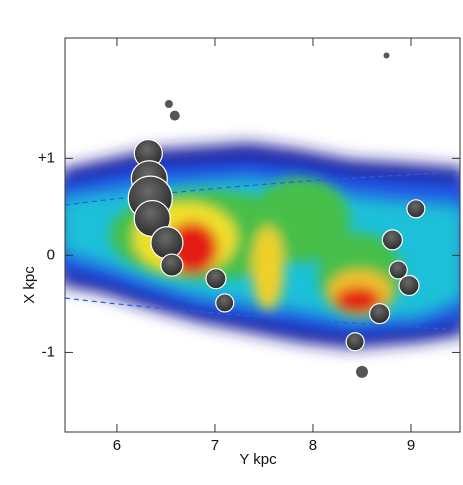  What do you see at coordinates (313, 445) in the screenshot?
I see `x-tick-label: 8` at bounding box center [313, 445].